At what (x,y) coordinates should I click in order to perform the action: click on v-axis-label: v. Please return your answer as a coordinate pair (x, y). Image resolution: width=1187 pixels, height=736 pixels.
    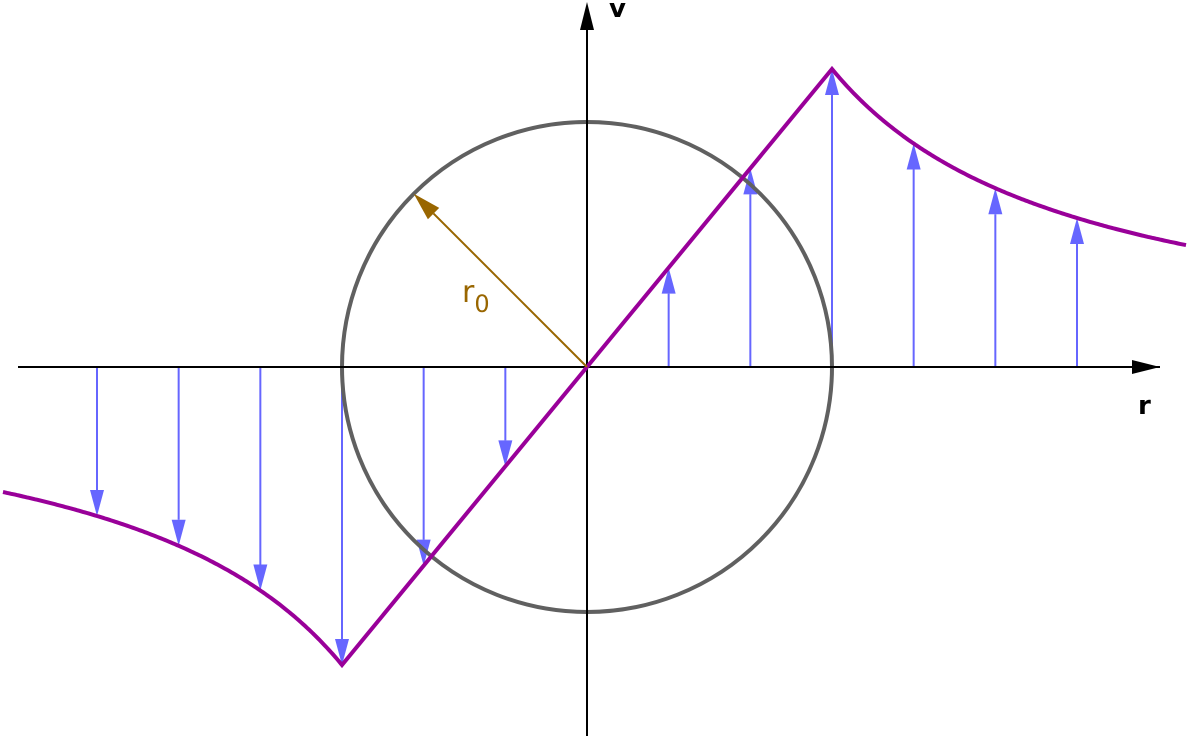
    Looking at the image, I should click on (617, 12).